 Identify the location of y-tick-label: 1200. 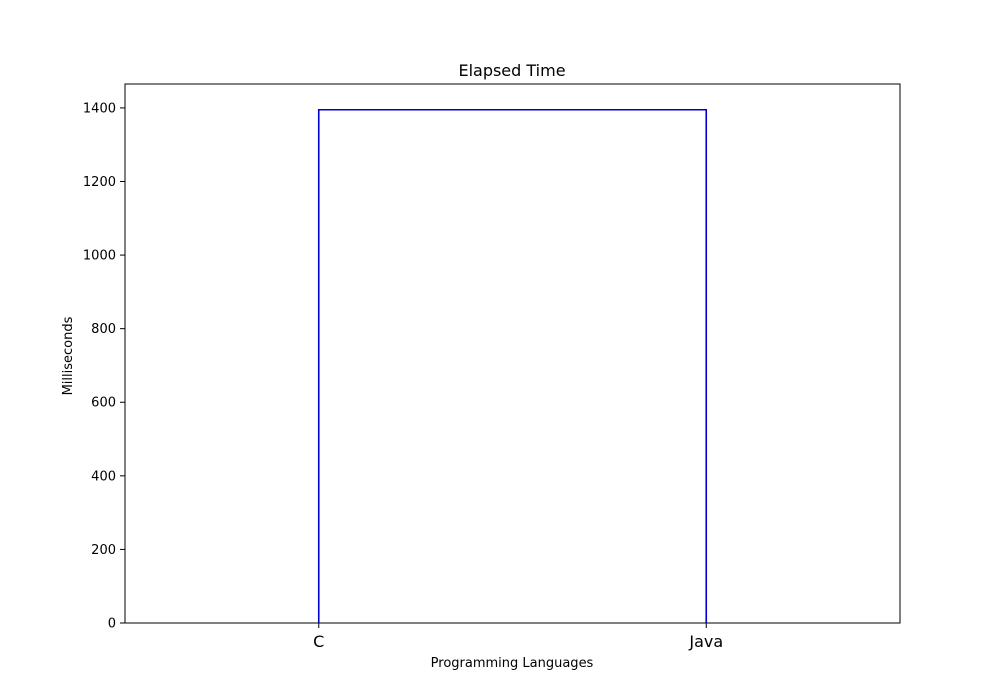
(99, 182).